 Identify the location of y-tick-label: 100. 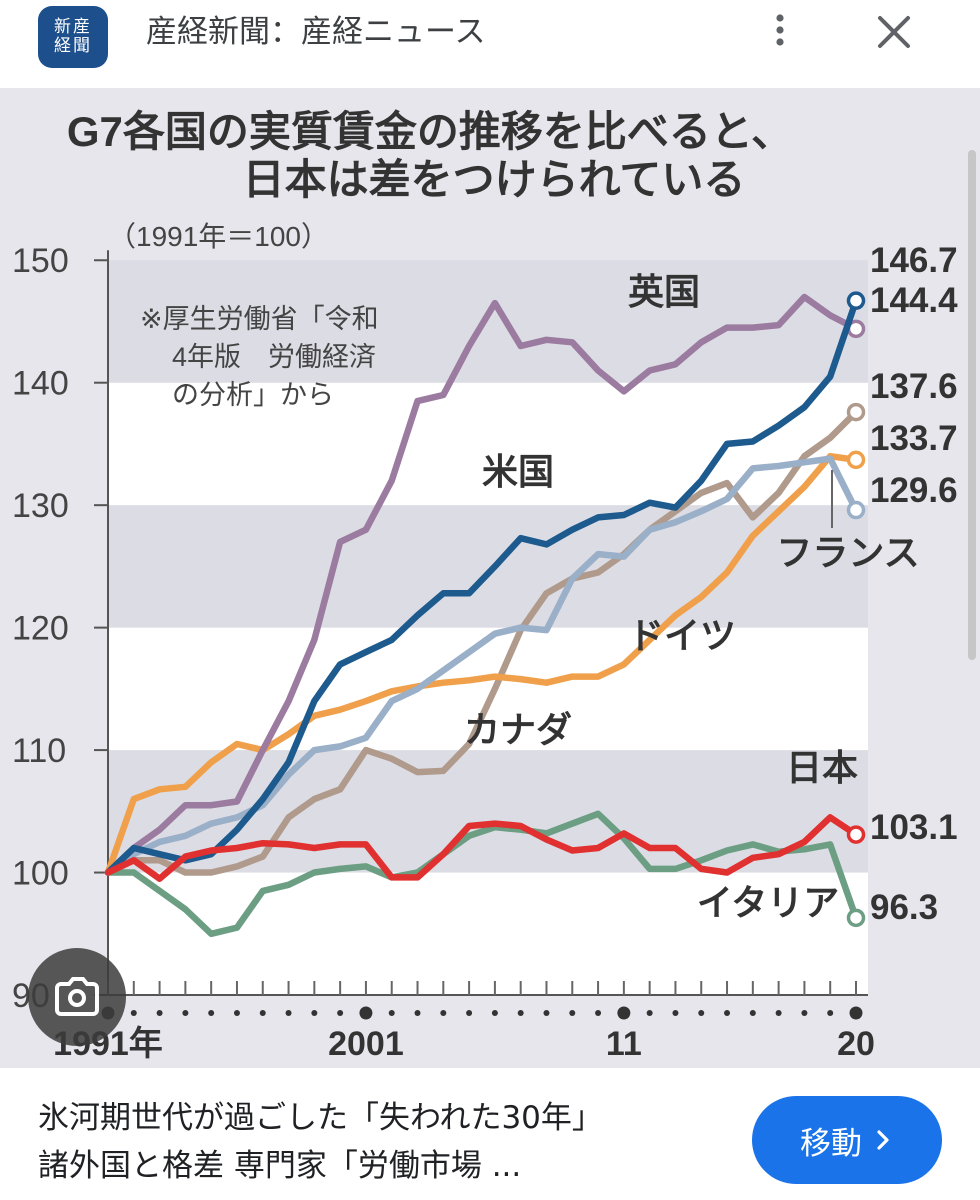
(40, 874).